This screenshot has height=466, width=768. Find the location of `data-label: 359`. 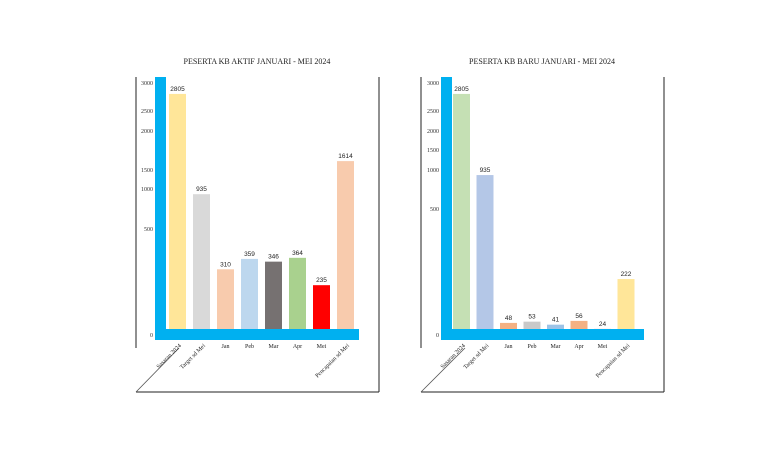

data-label: 359 is located at coordinates (249, 254).